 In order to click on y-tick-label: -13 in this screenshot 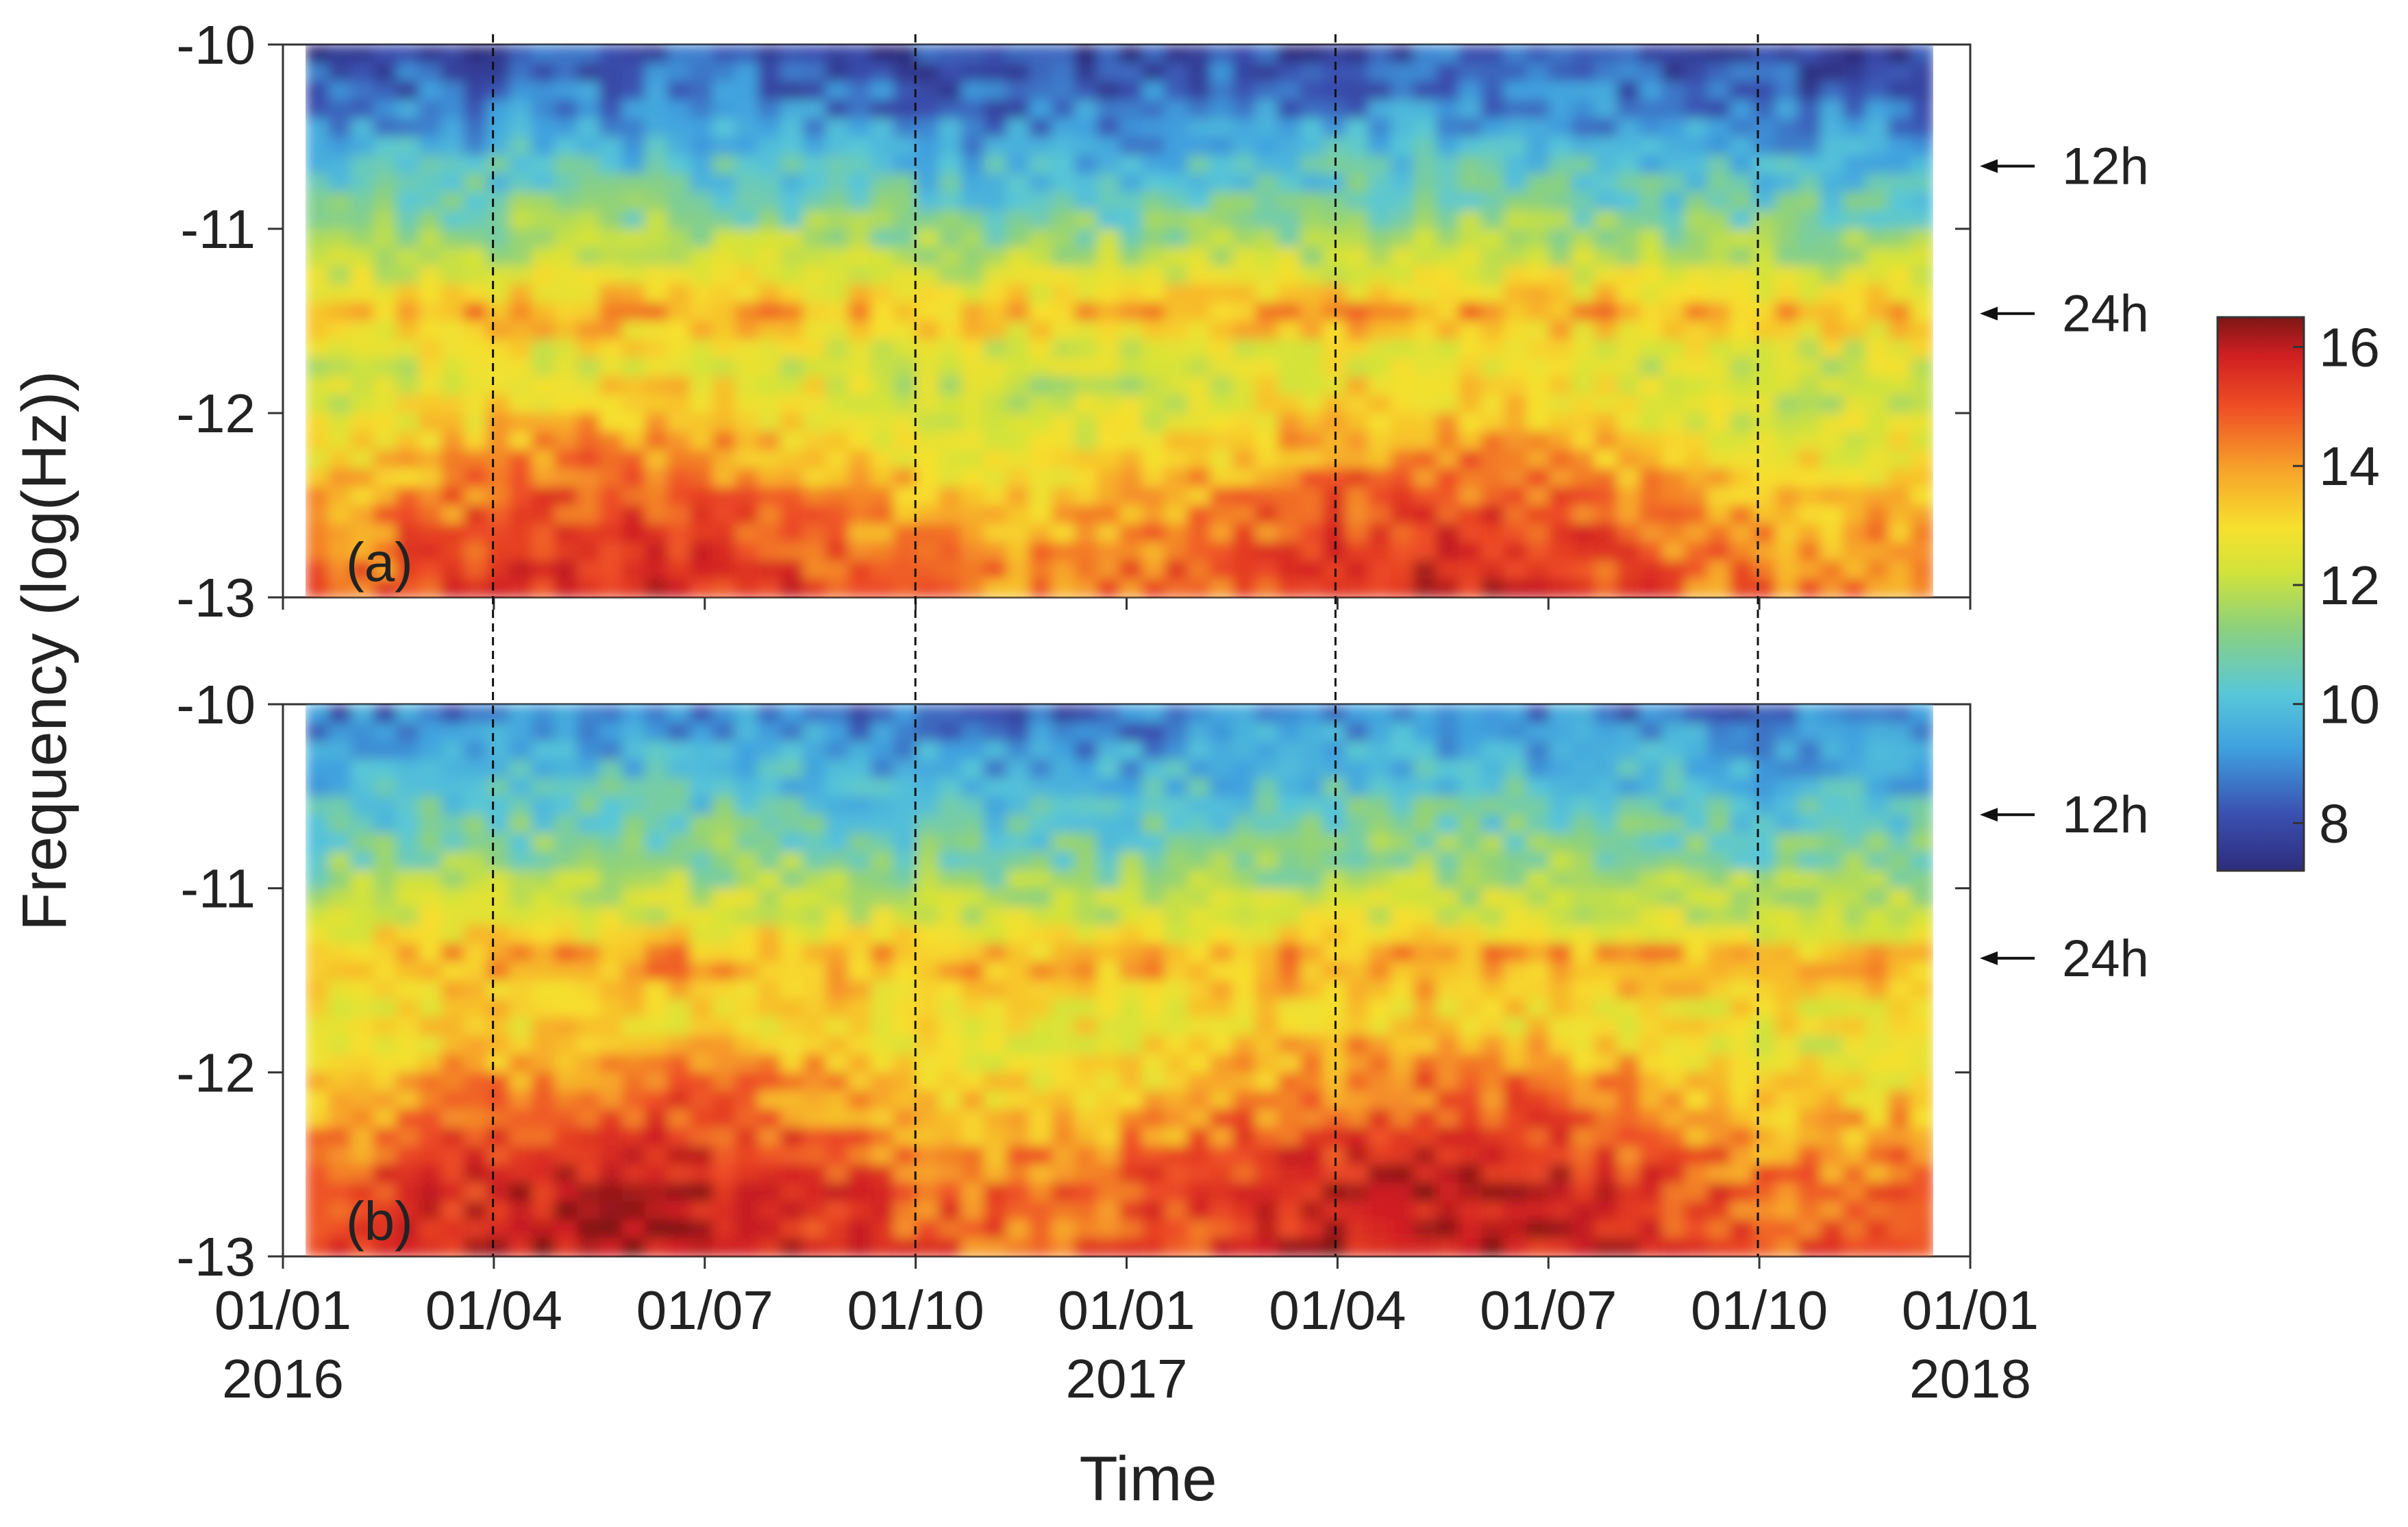, I will do `click(216, 597)`.